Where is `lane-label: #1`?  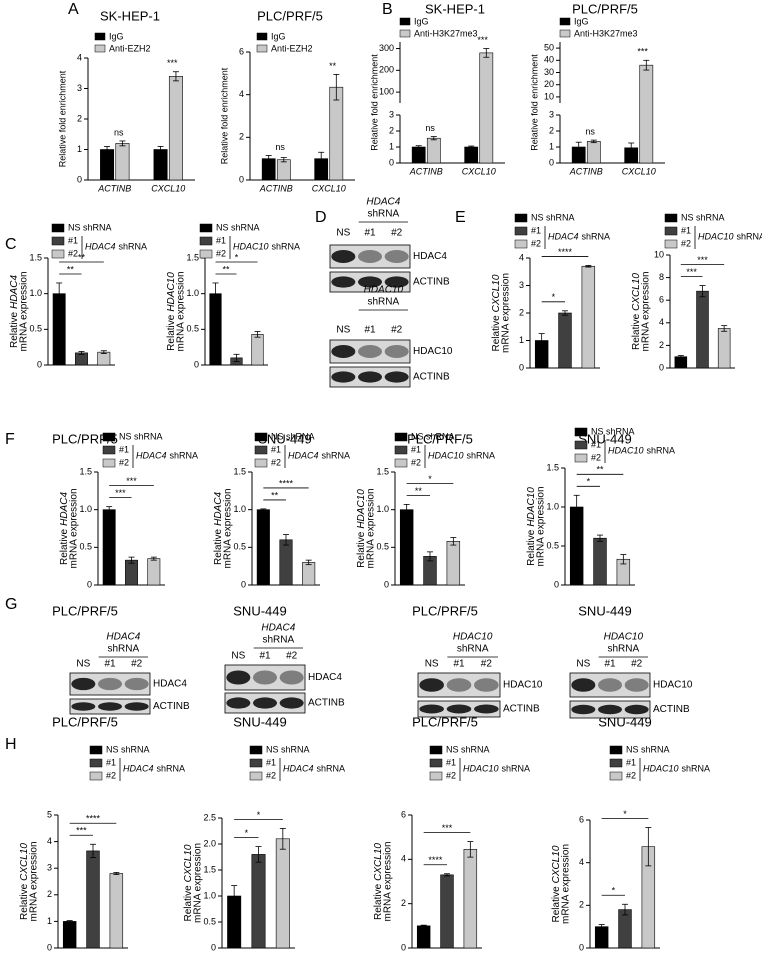
lane-label: #1 is located at coordinates (265, 656).